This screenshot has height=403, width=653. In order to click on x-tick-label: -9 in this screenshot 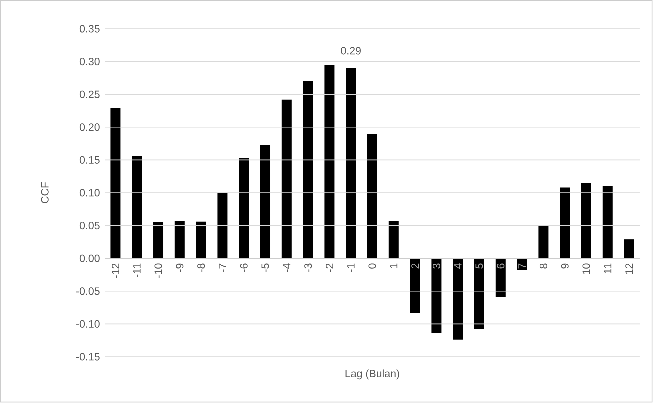, I will do `click(180, 268)`.